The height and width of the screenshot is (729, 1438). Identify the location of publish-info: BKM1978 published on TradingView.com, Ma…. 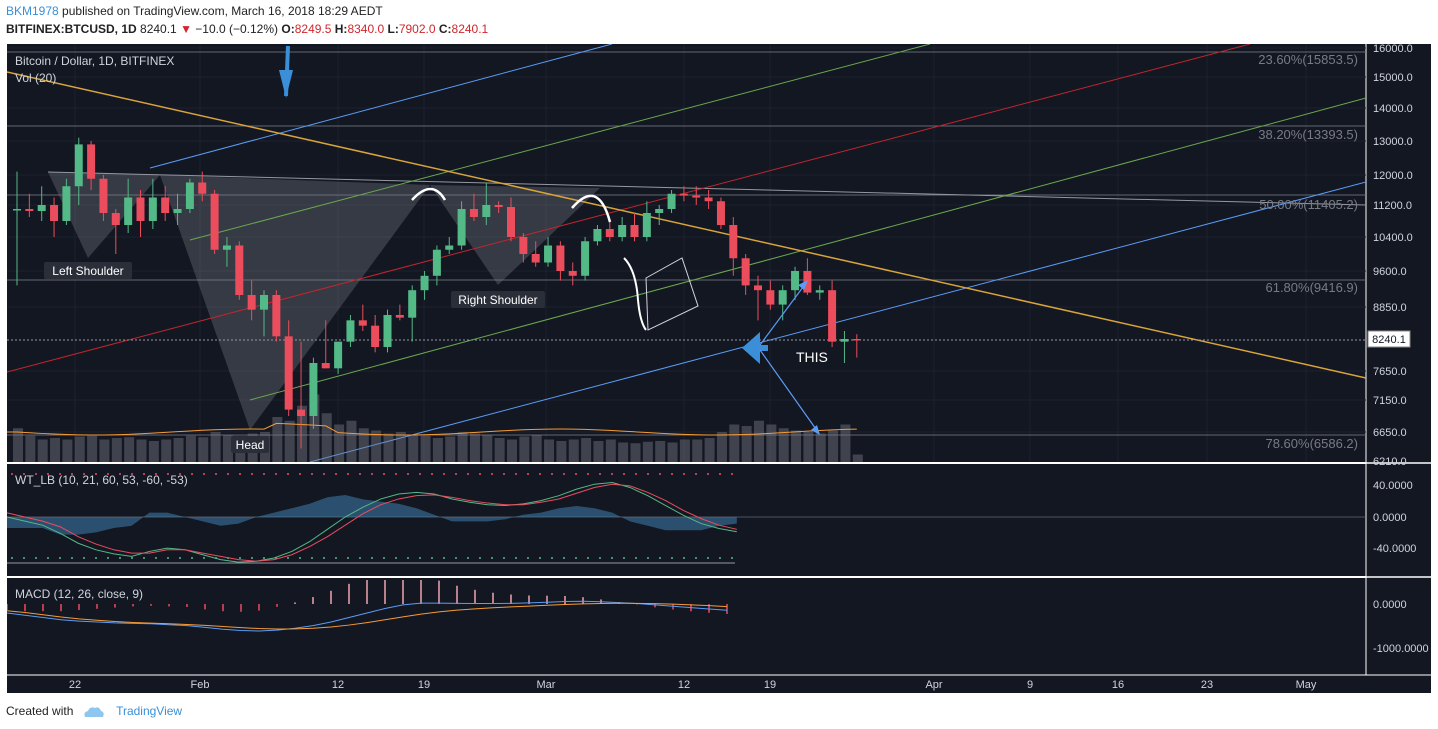
(194, 11).